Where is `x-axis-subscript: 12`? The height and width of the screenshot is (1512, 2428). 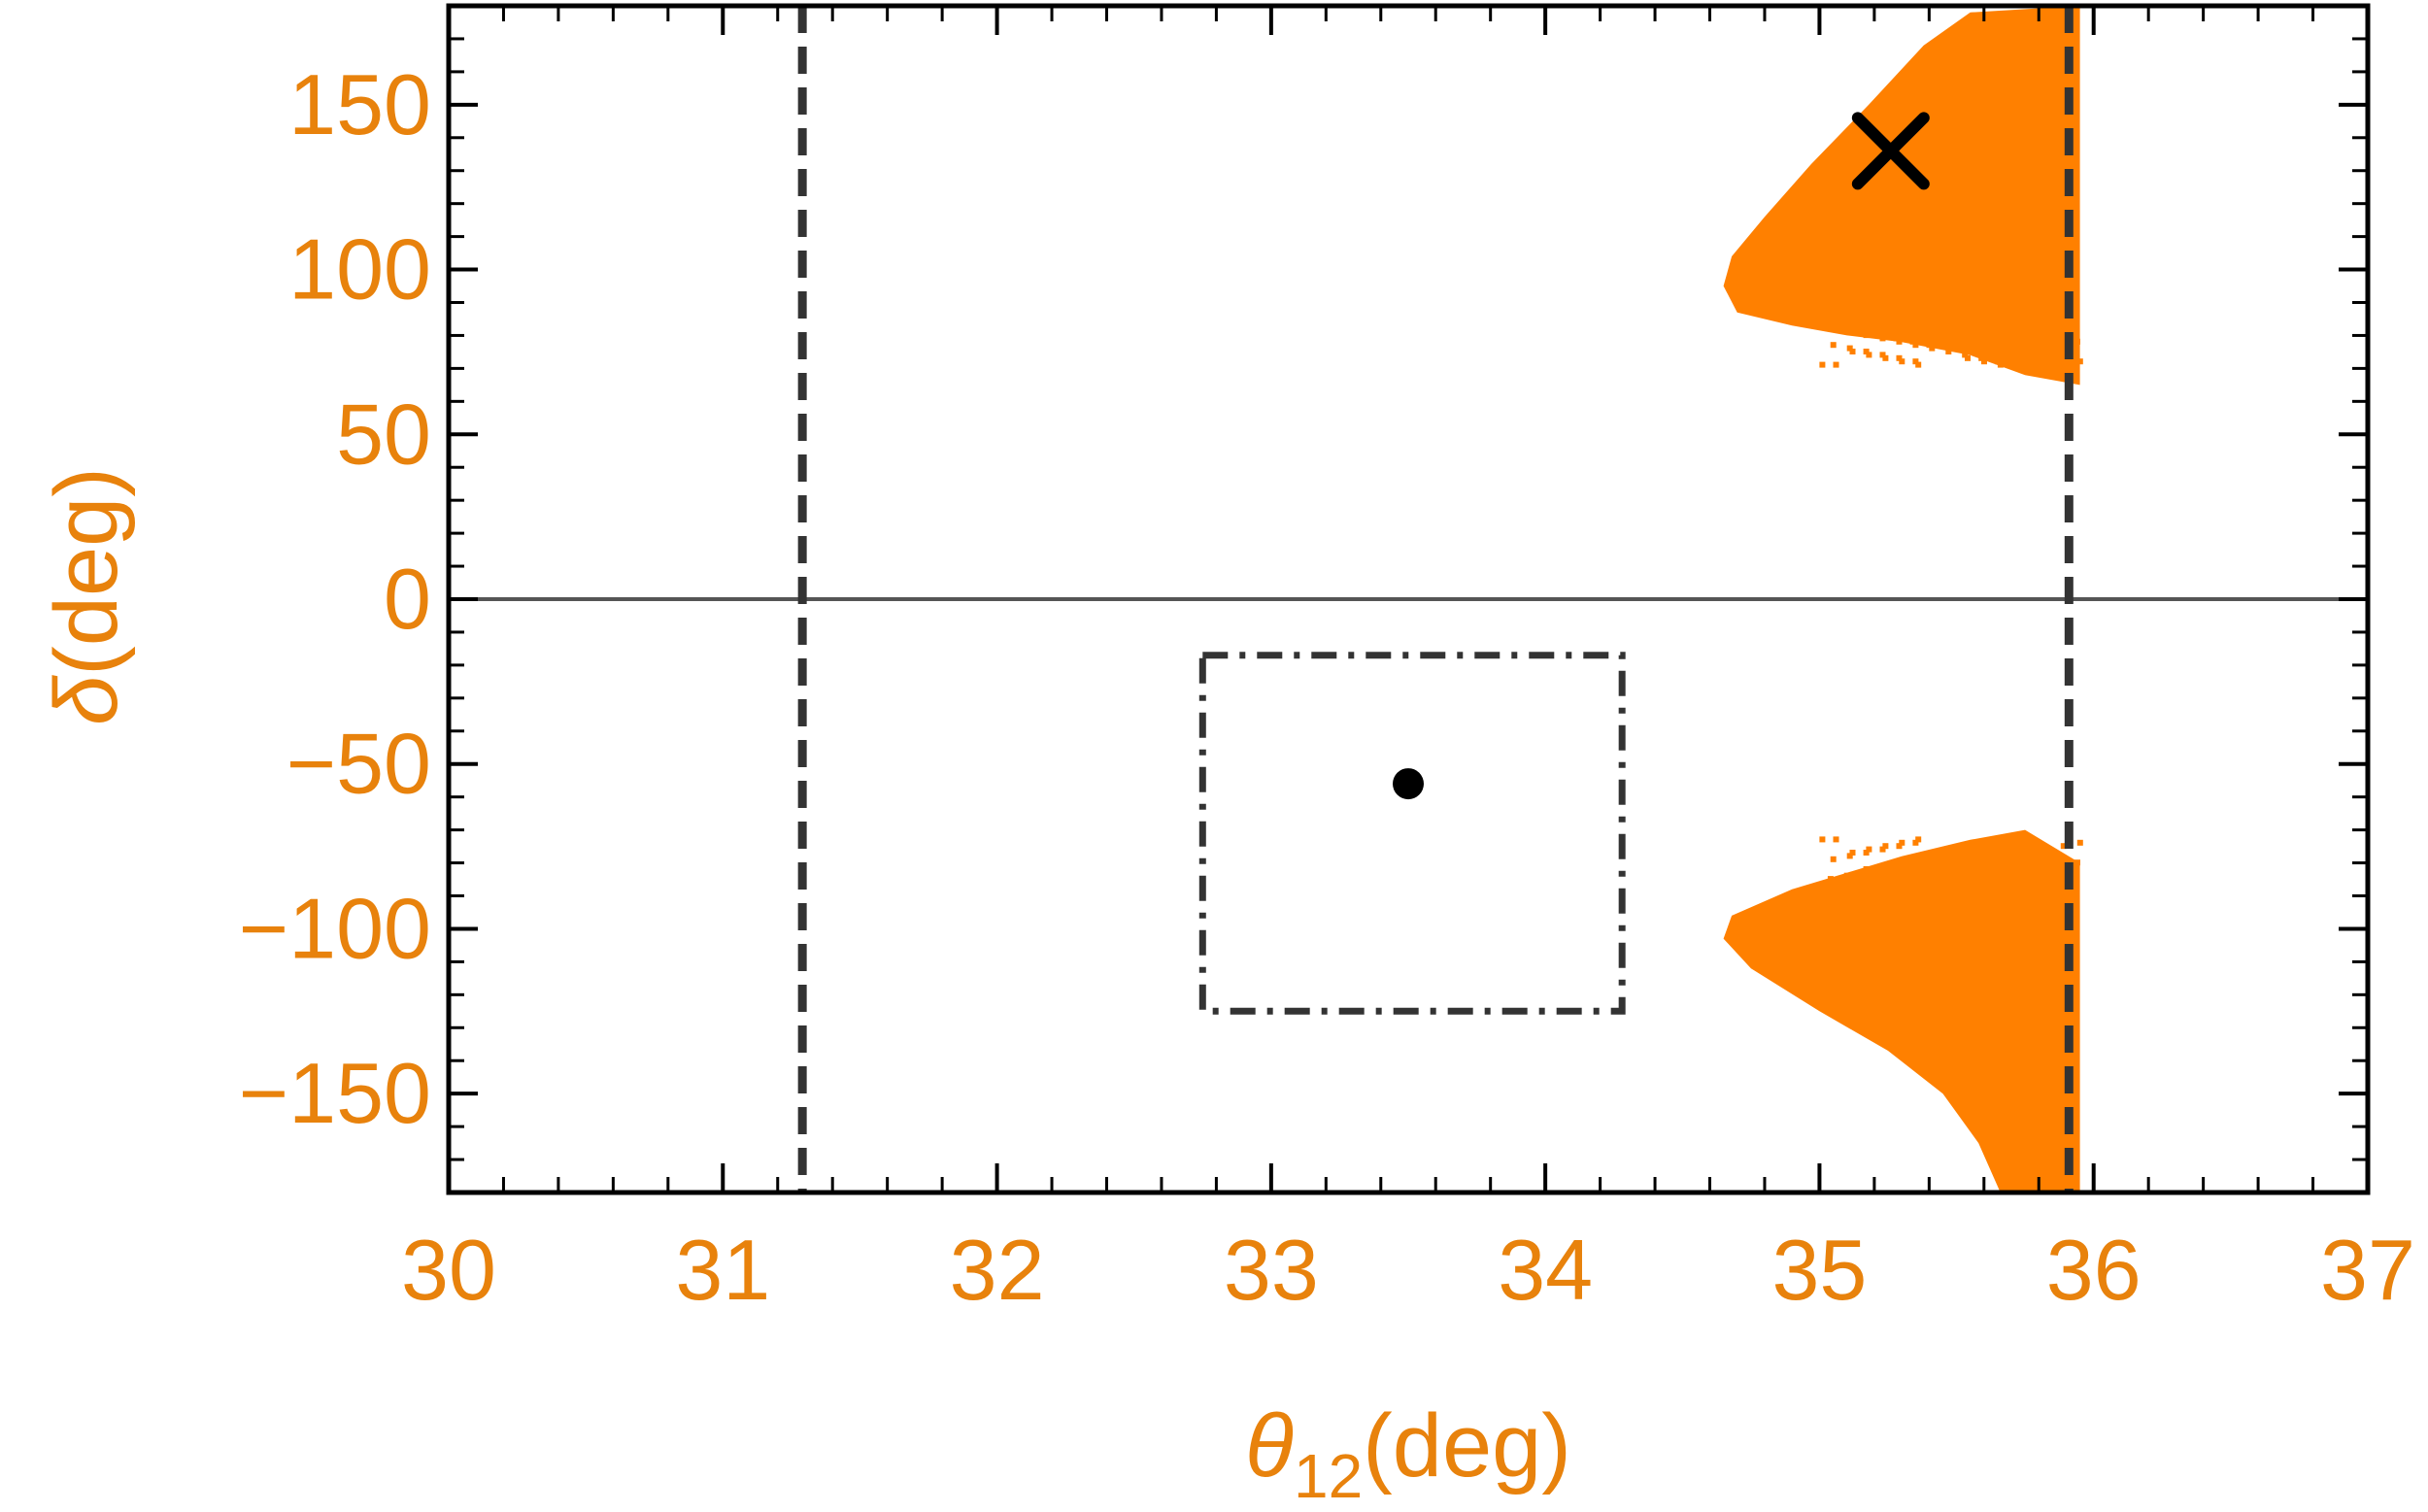 x-axis-subscript: 12 is located at coordinates (1328, 1476).